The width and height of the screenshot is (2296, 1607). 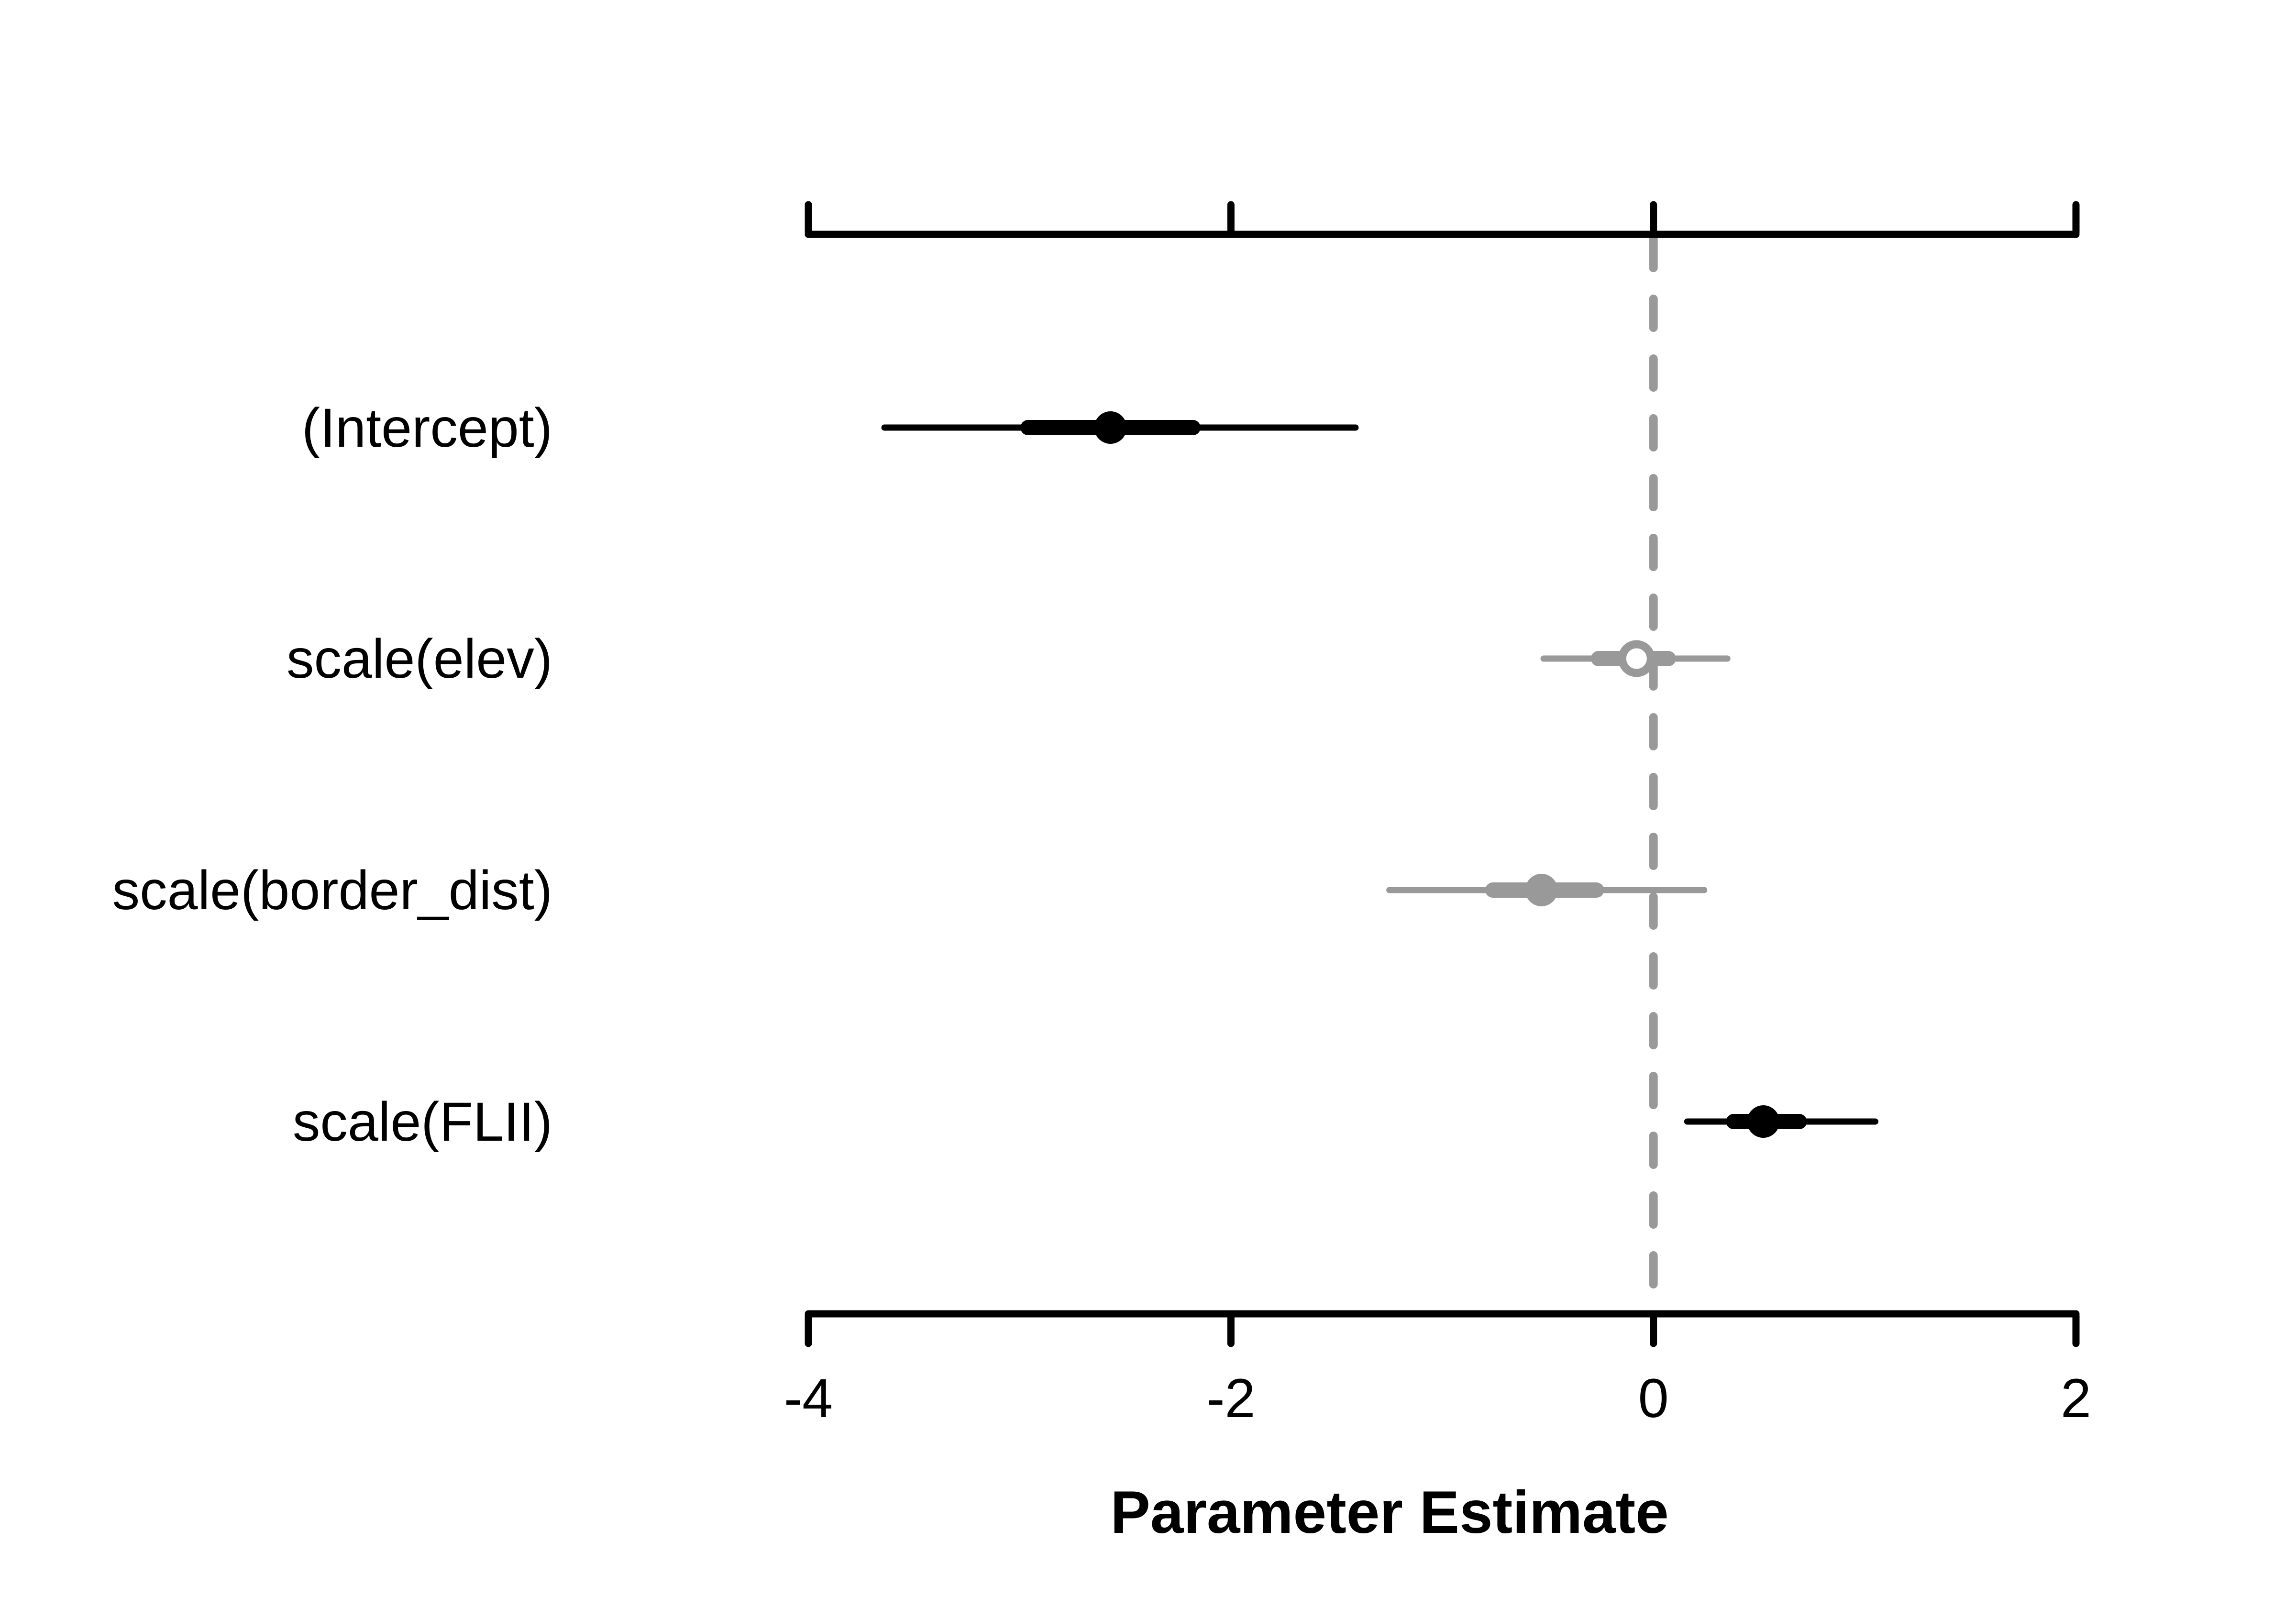 What do you see at coordinates (1230, 1398) in the screenshot?
I see `x-tick-label--2: -2` at bounding box center [1230, 1398].